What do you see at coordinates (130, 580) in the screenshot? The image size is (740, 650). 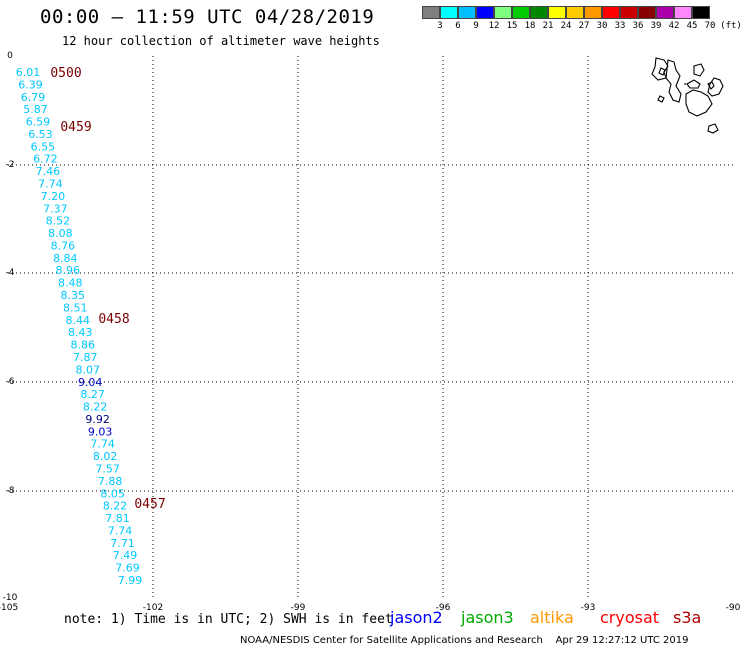 I see `track-value: 7.99` at bounding box center [130, 580].